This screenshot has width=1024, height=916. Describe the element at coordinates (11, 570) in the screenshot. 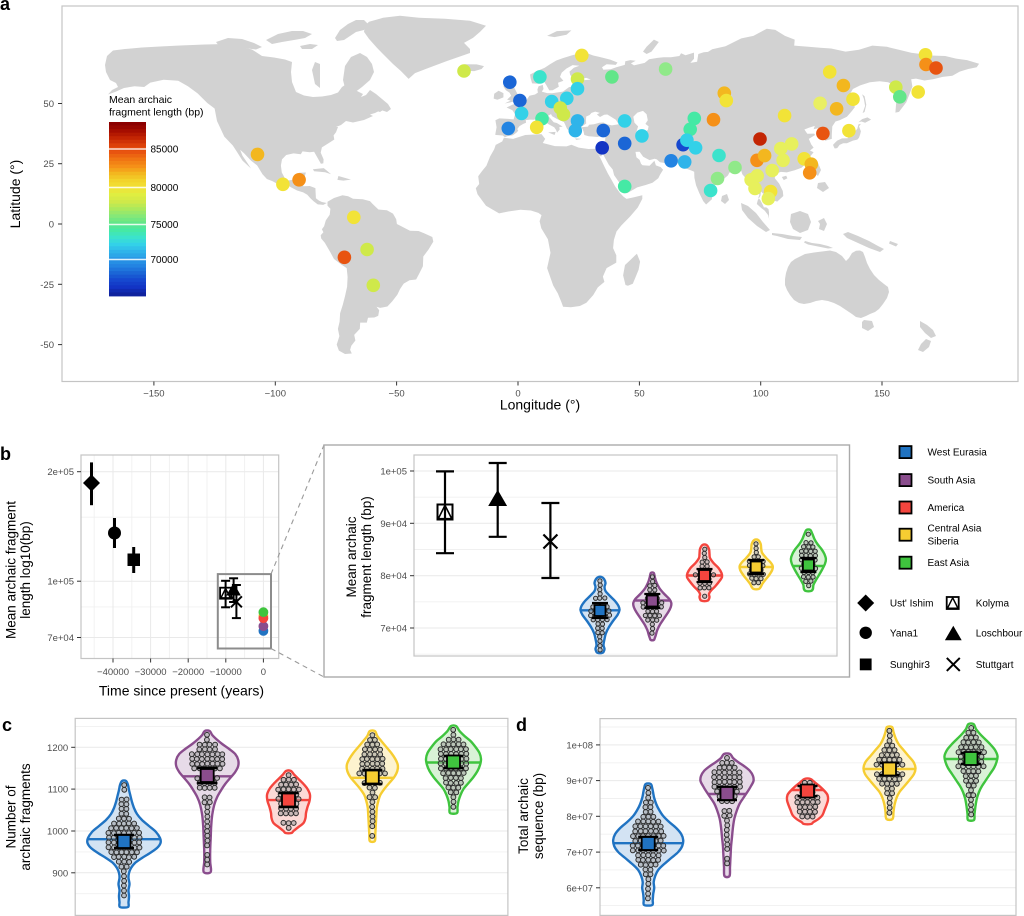

I see `svg-text: Mean archaic fragment` at that location.